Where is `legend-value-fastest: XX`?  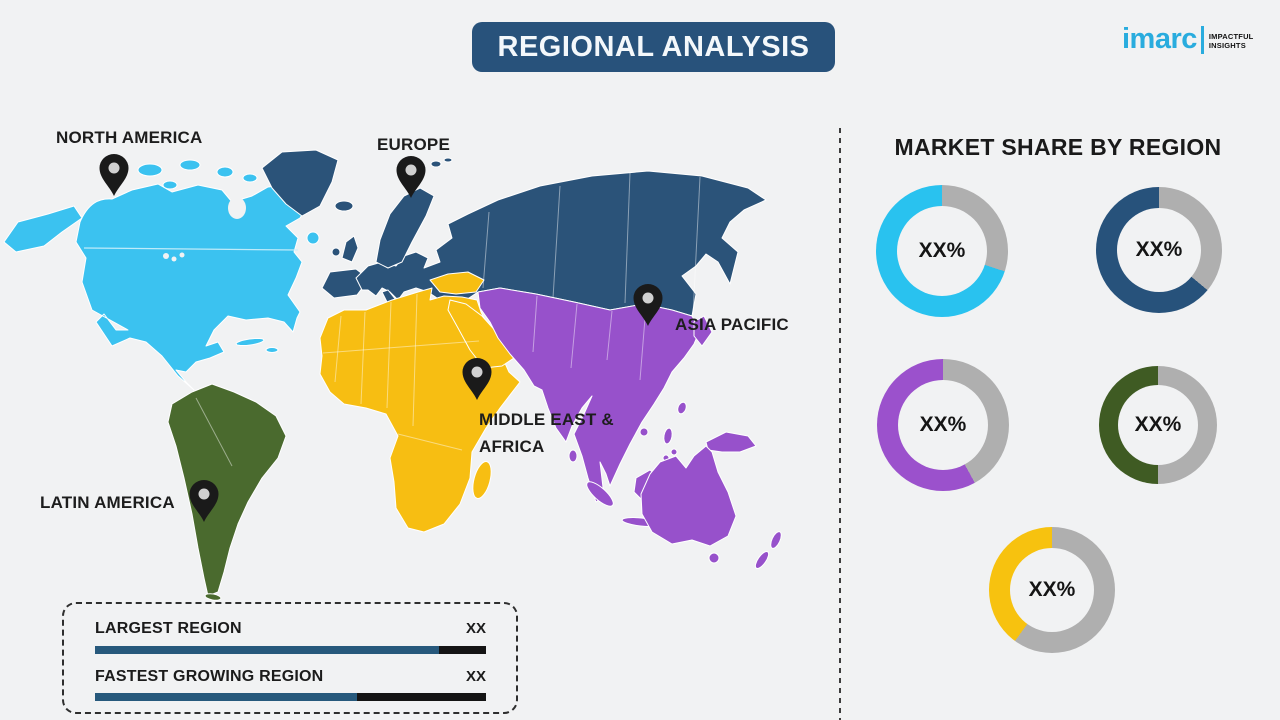 legend-value-fastest: XX is located at coordinates (475, 676).